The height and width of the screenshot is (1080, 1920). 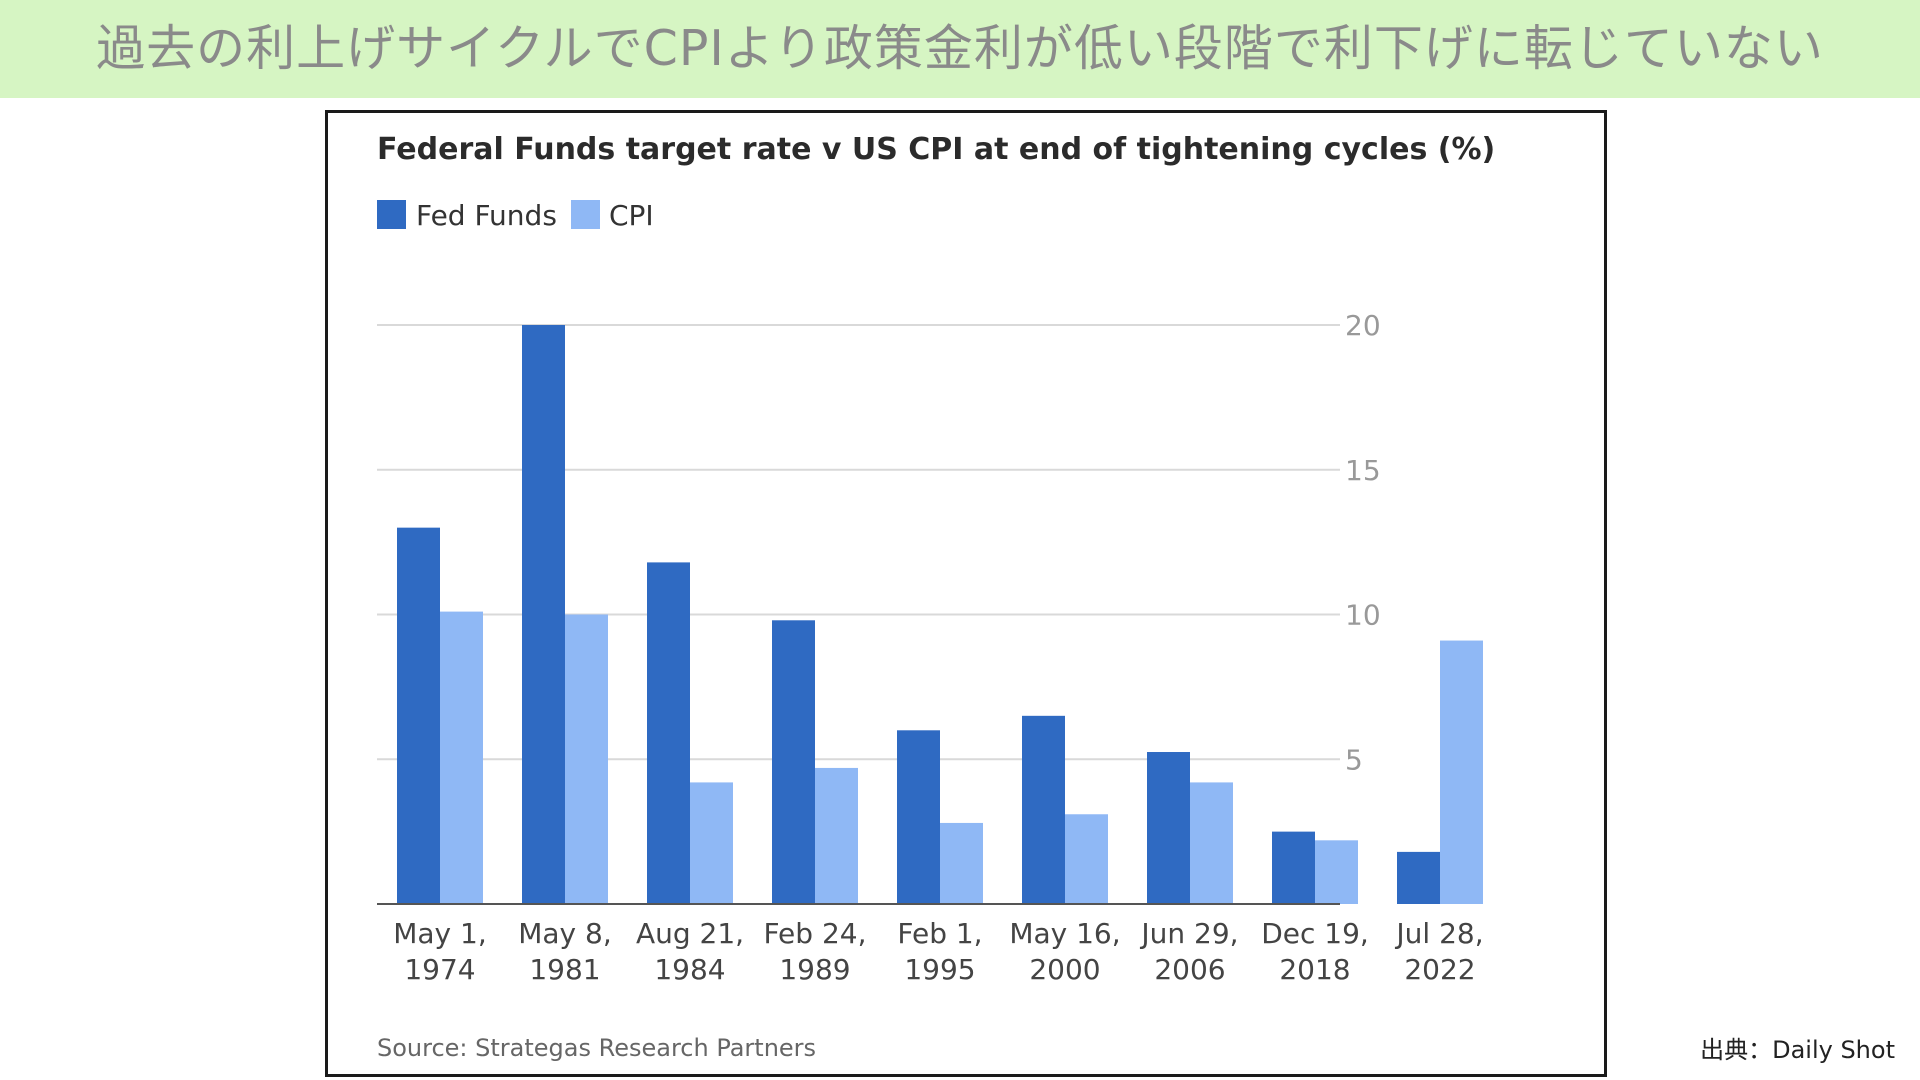 I want to click on y-tick-label: 5, so click(x=1354, y=759).